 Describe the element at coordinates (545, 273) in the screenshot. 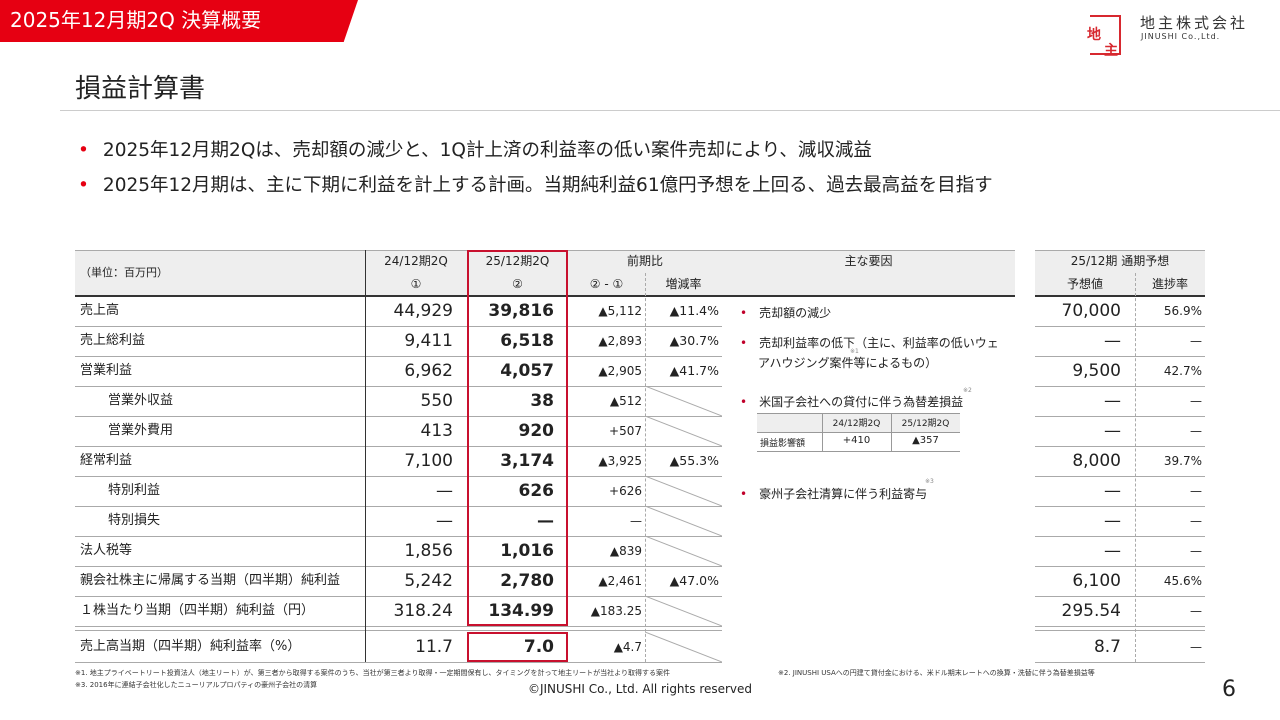

I see `table-header-bg` at that location.